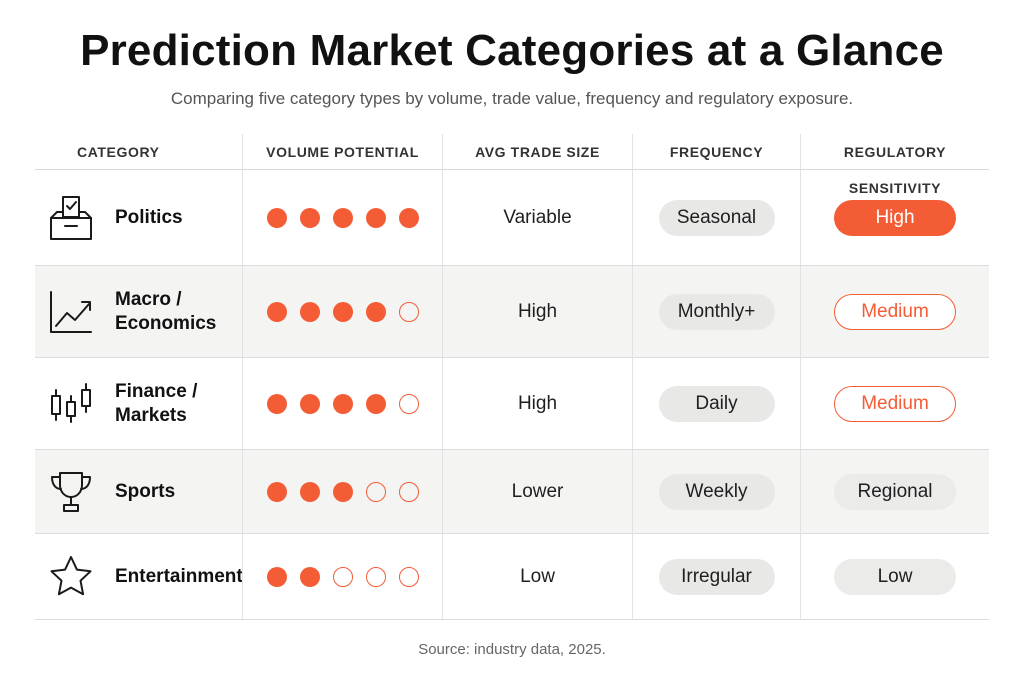 The width and height of the screenshot is (1024, 683). I want to click on frequency-cell: Daily, so click(716, 403).